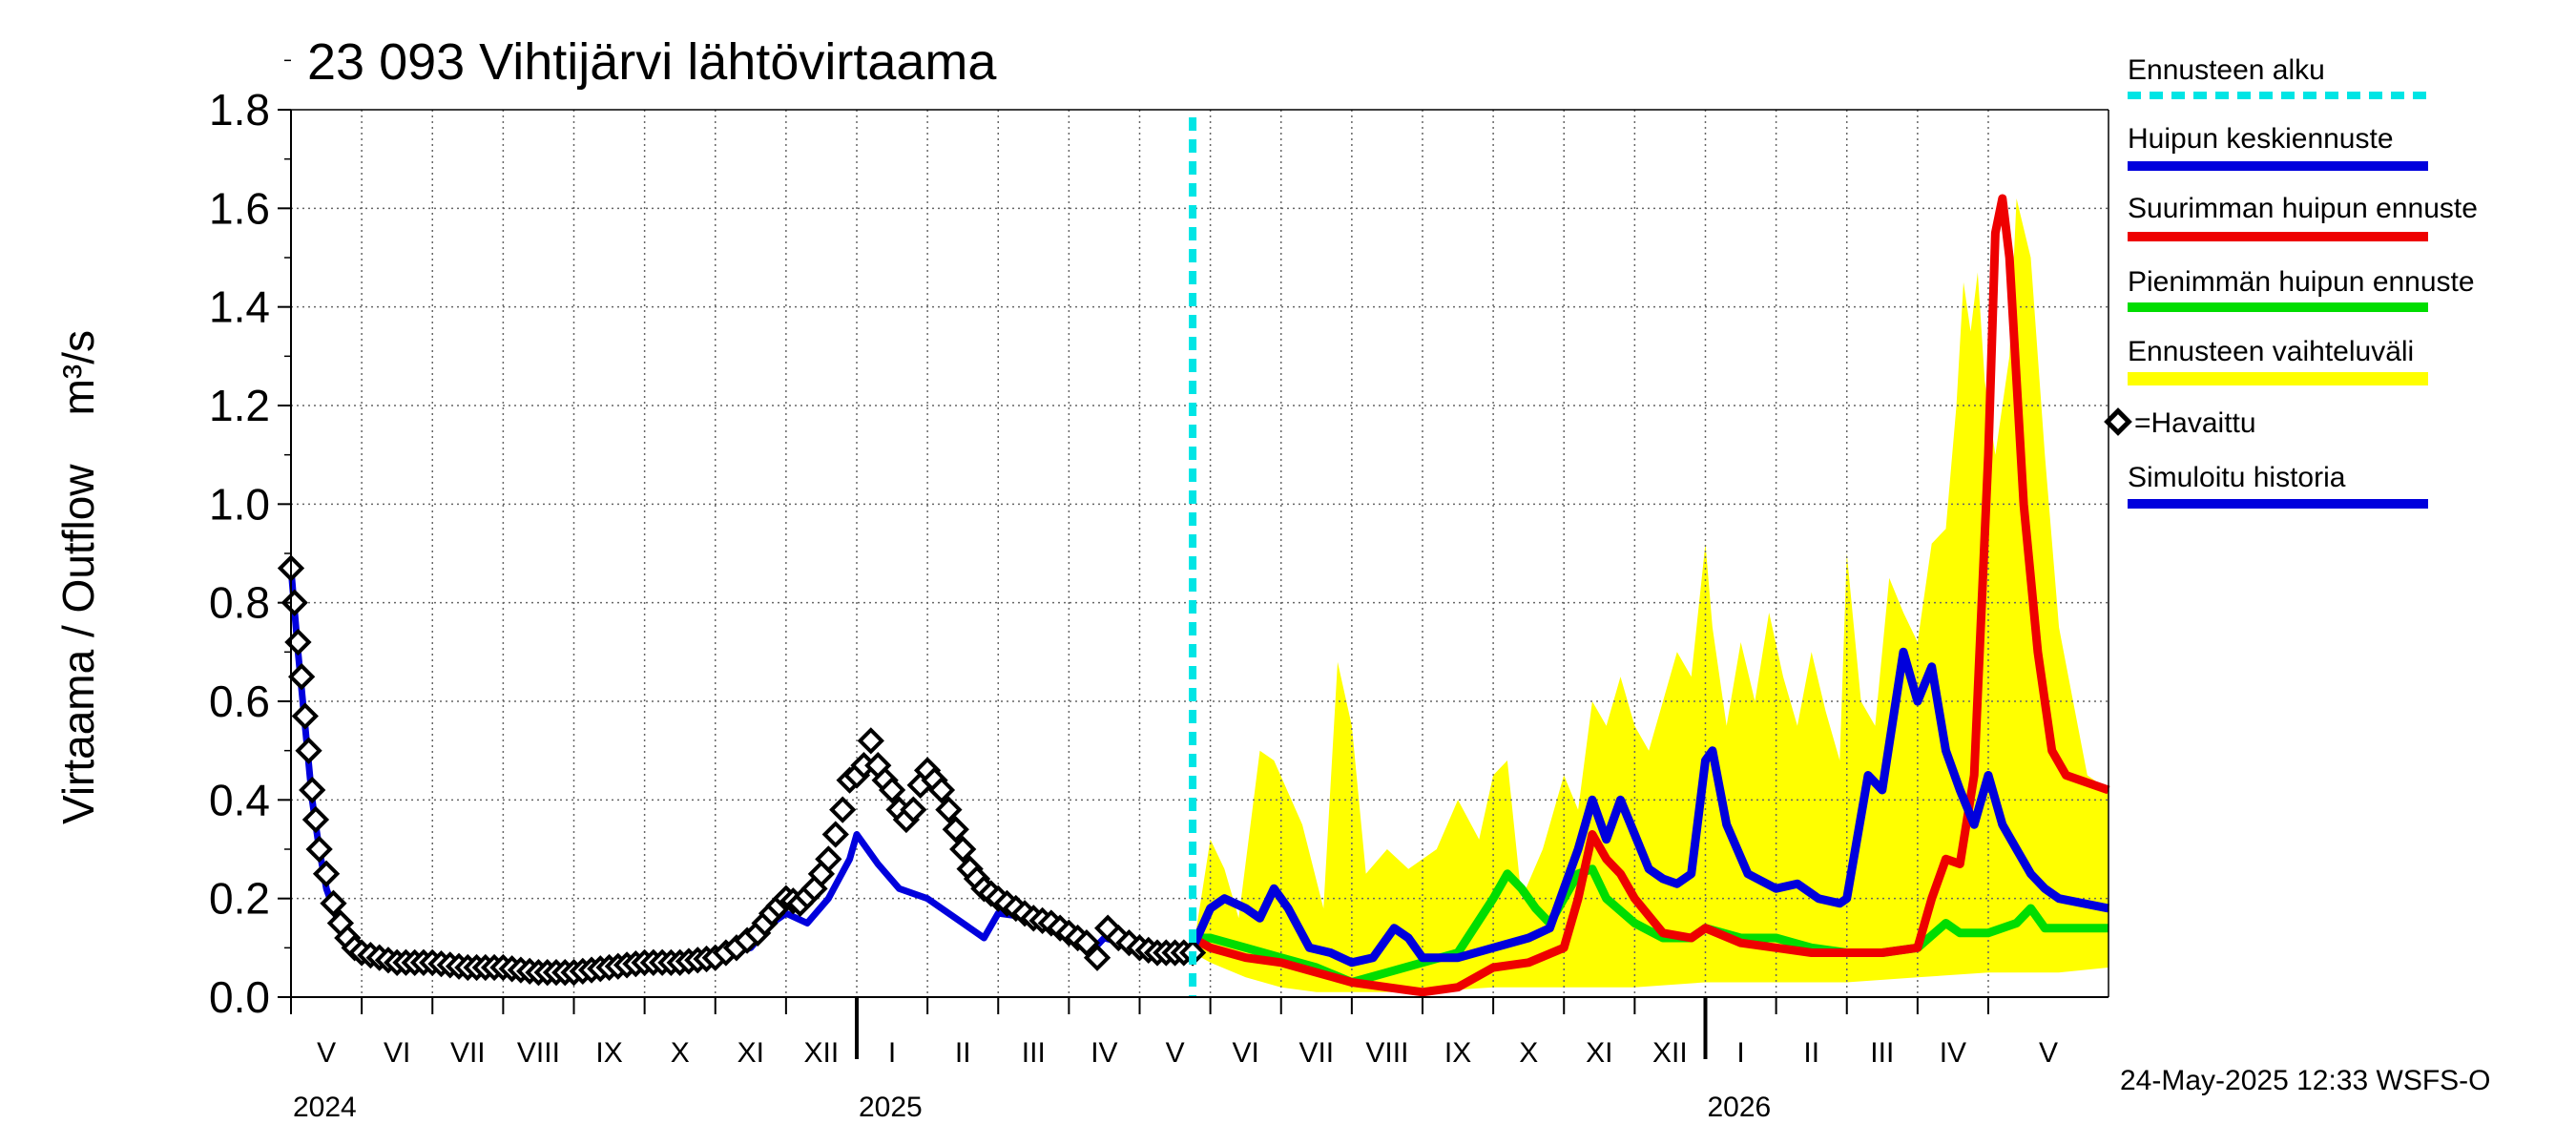  Describe the element at coordinates (239, 208) in the screenshot. I see `y-tick-label: 1.6` at that location.